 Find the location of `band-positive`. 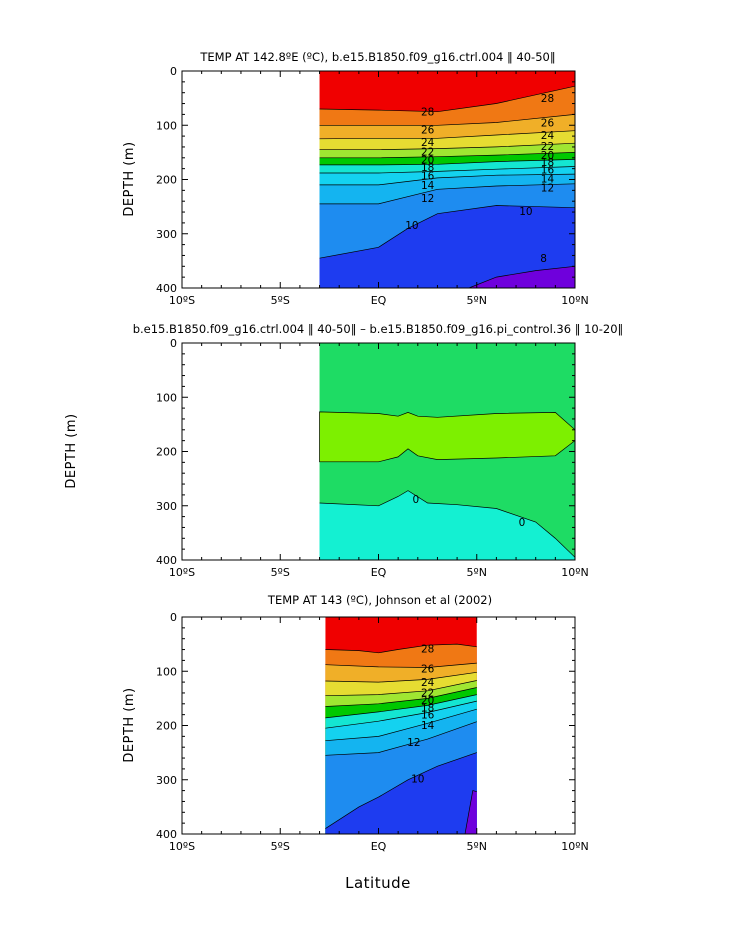

band-positive is located at coordinates (447, 437).